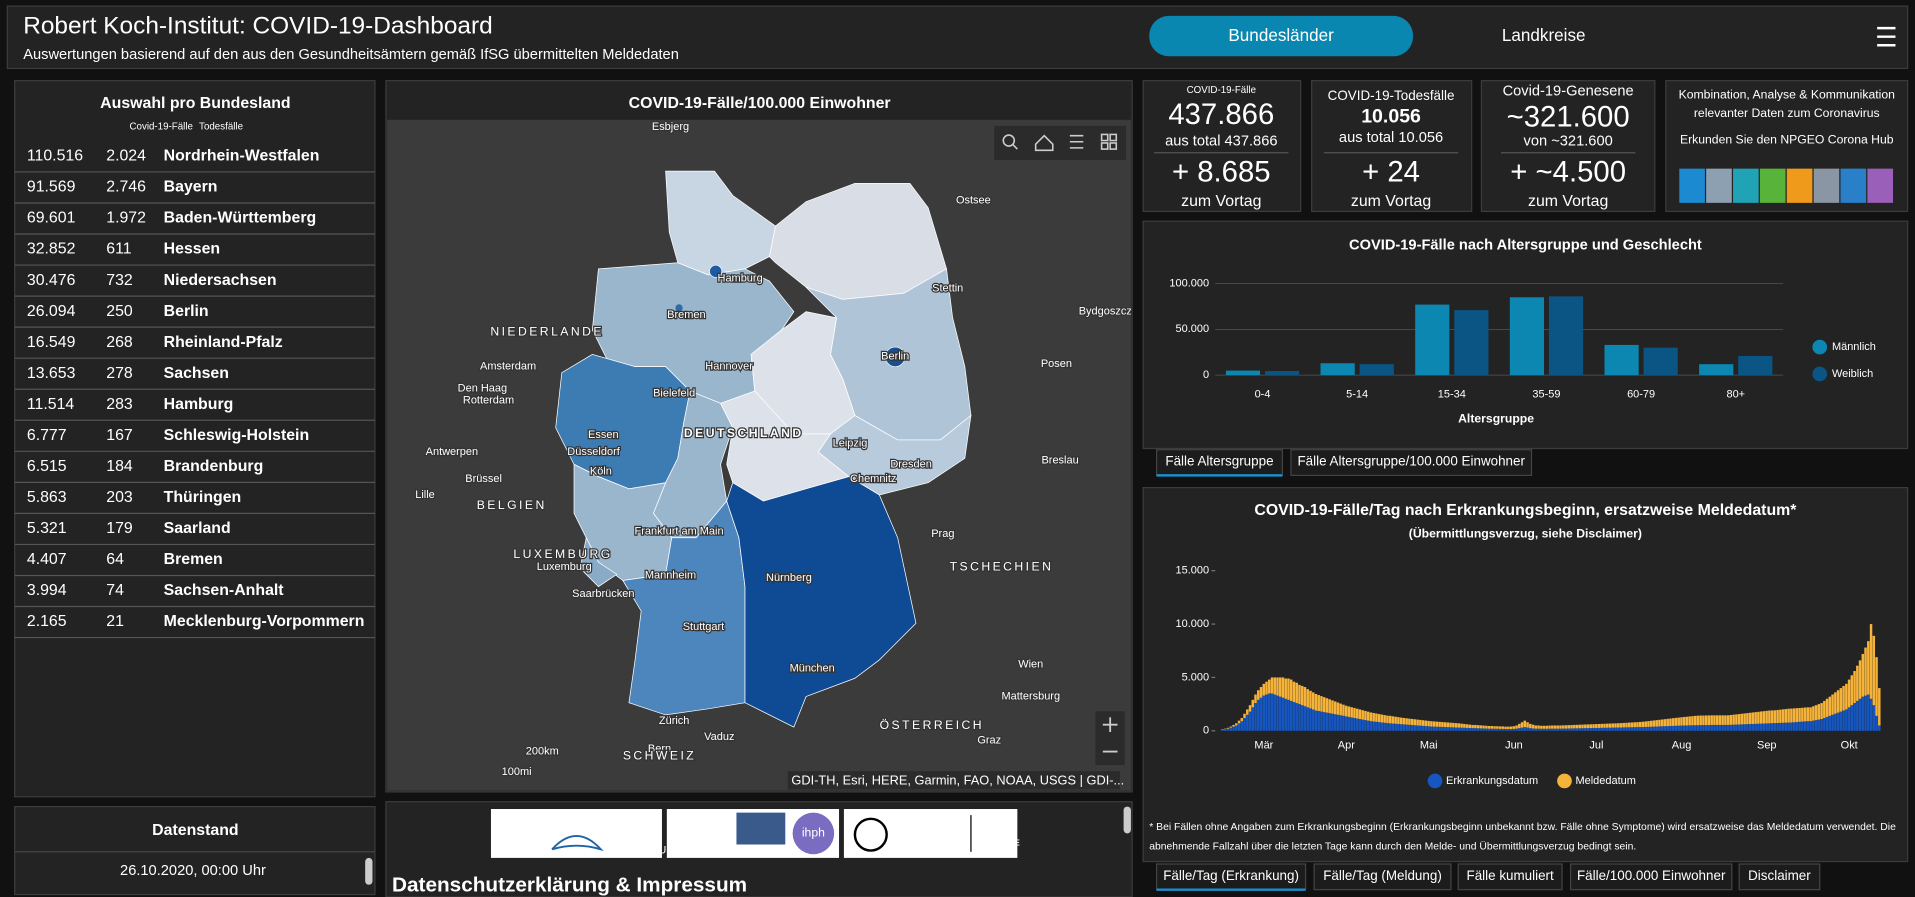 Image resolution: width=1915 pixels, height=897 pixels. What do you see at coordinates (119, 435) in the screenshot?
I see `death-count: 167` at bounding box center [119, 435].